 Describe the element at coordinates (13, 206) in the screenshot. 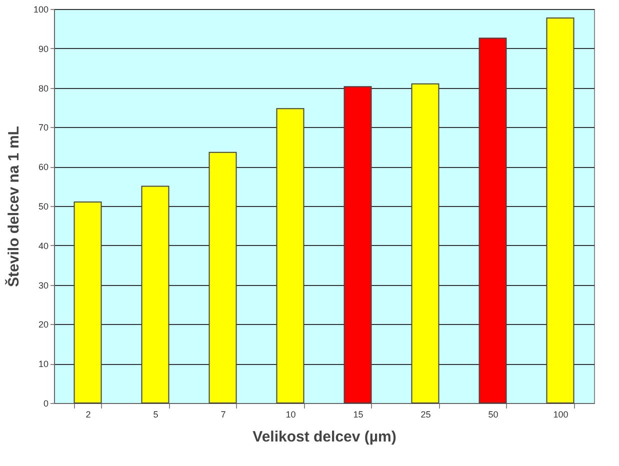

I see `y-axis-title: Število delcev na 1 mL` at that location.